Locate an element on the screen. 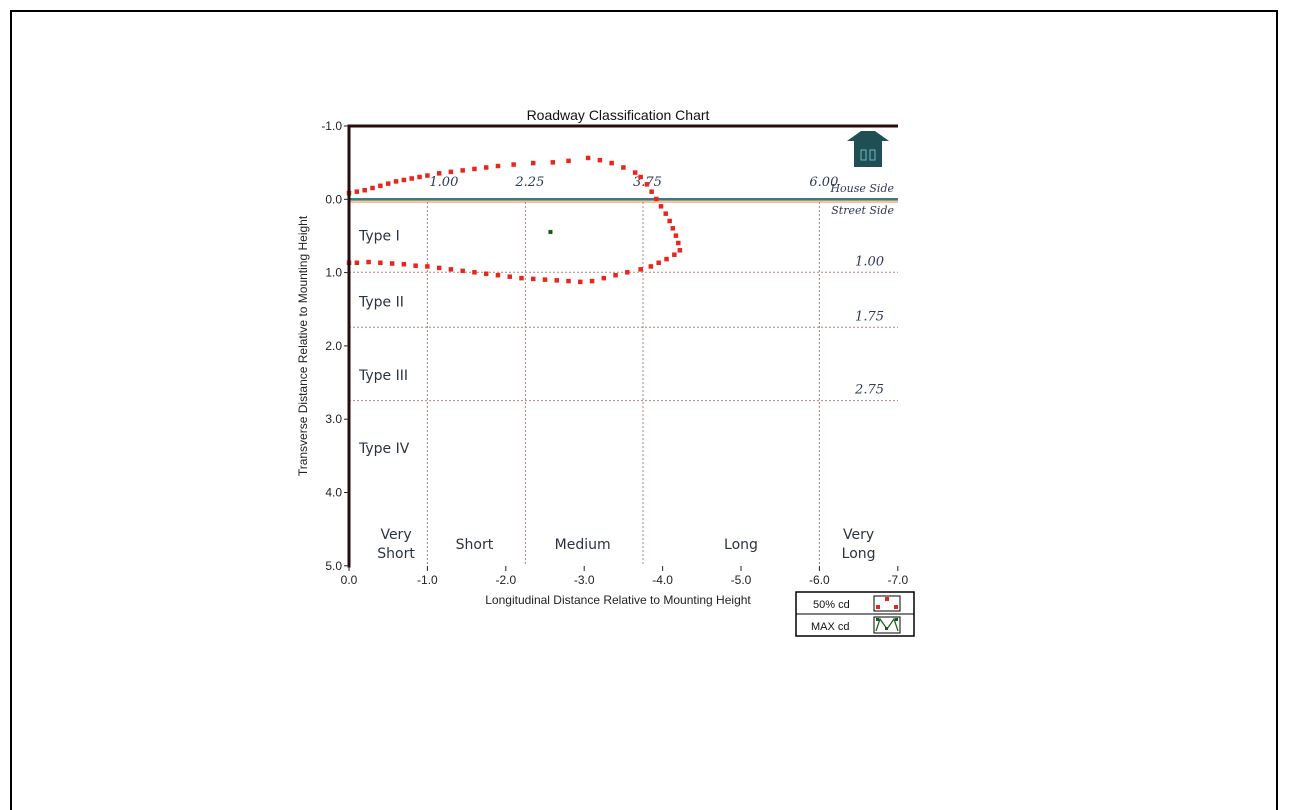 The width and height of the screenshot is (1292, 810). horizontal-ref-label: 1.75 is located at coordinates (869, 316).